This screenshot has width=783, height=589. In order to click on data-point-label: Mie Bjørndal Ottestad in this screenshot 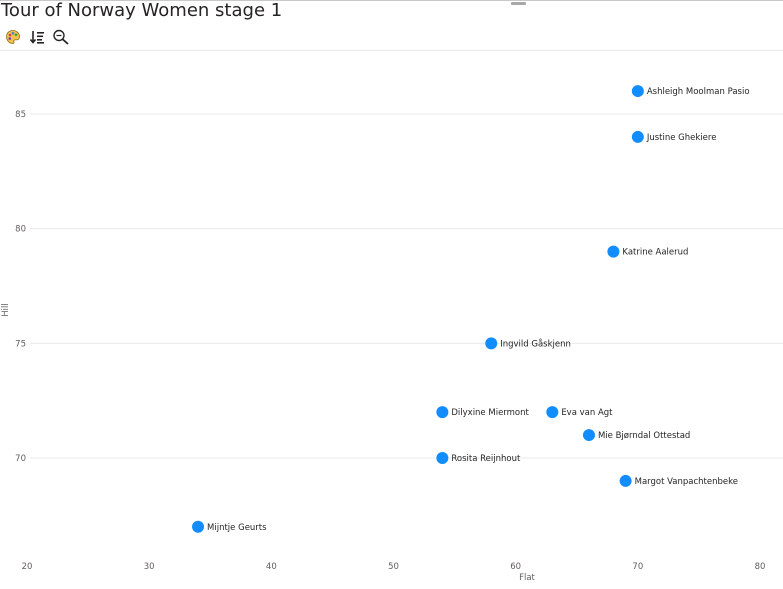, I will do `click(644, 436)`.